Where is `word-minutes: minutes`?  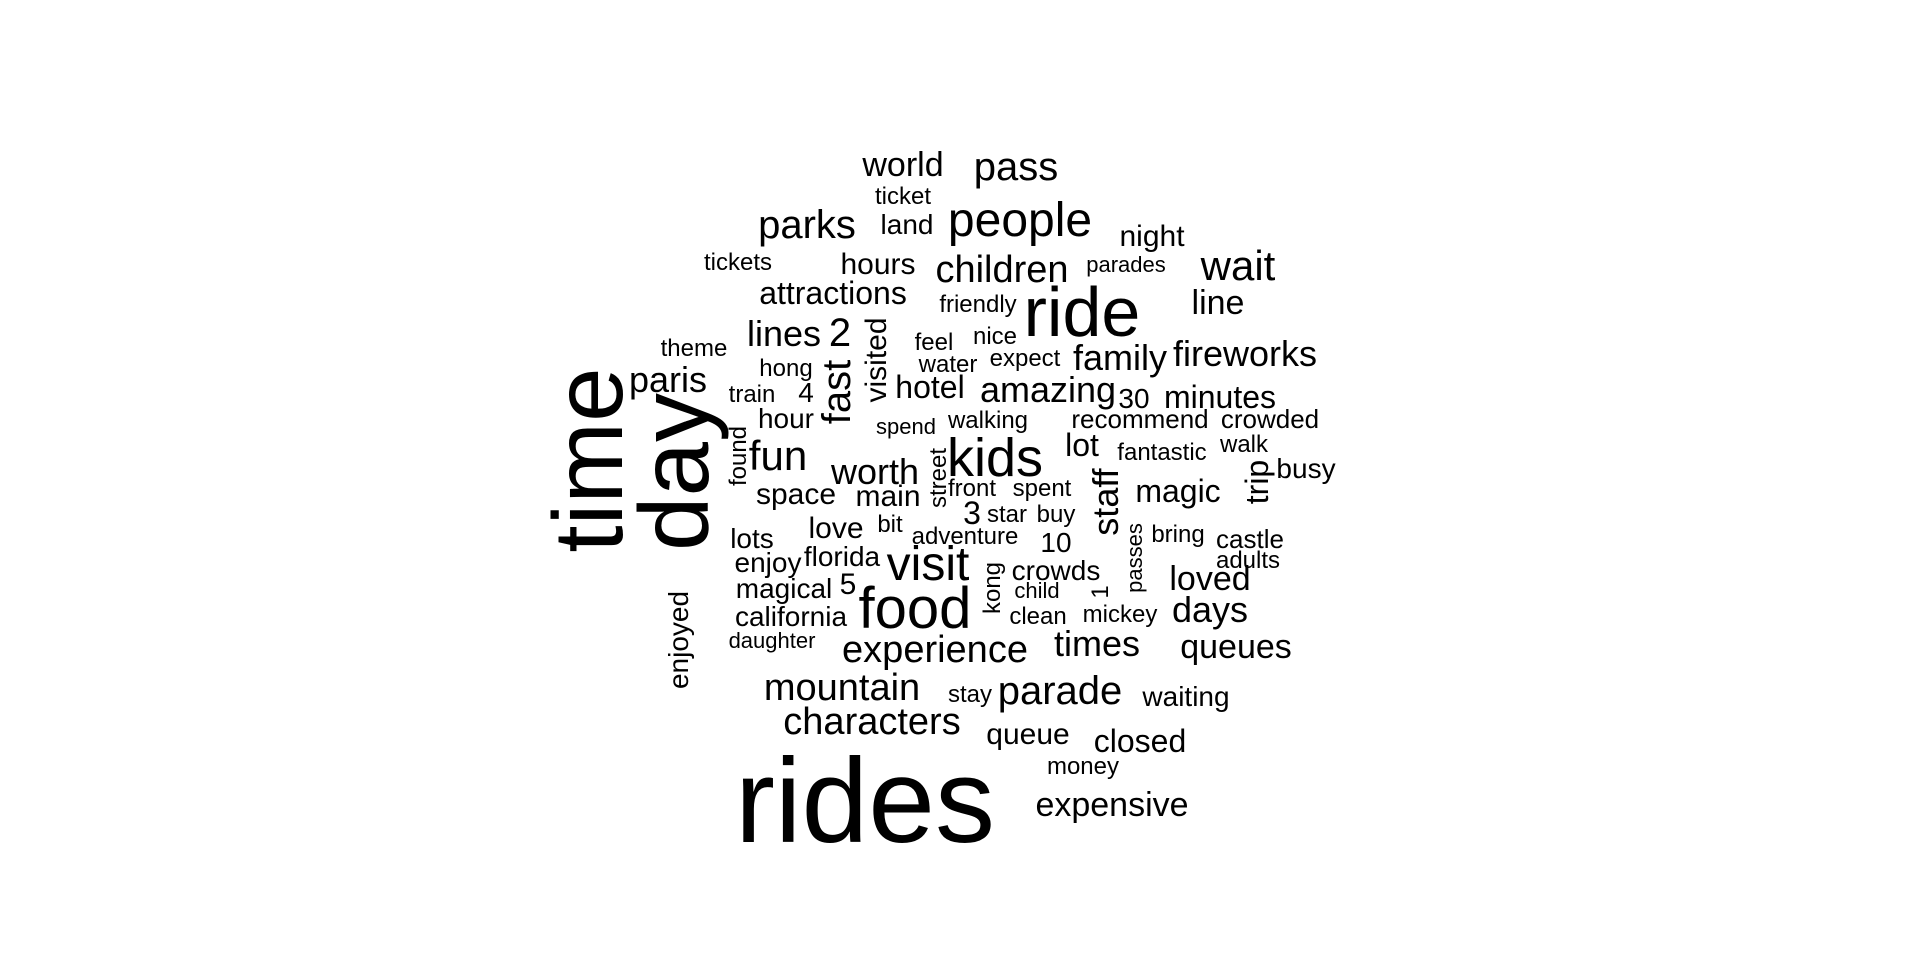 word-minutes: minutes is located at coordinates (1220, 397).